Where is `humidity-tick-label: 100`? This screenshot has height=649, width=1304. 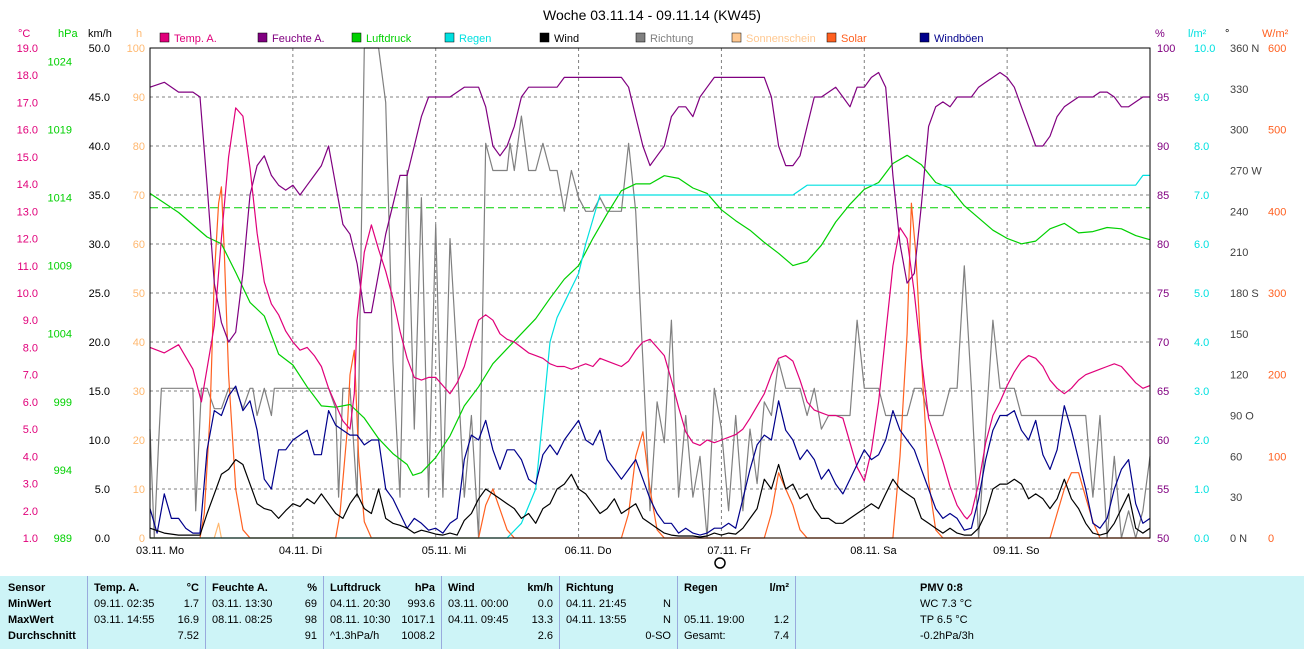
humidity-tick-label: 100 is located at coordinates (1166, 49).